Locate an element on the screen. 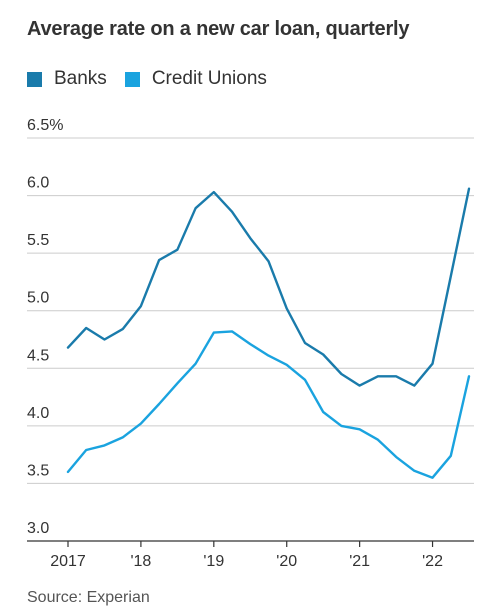  legend-label-banks: Banks is located at coordinates (80, 78).